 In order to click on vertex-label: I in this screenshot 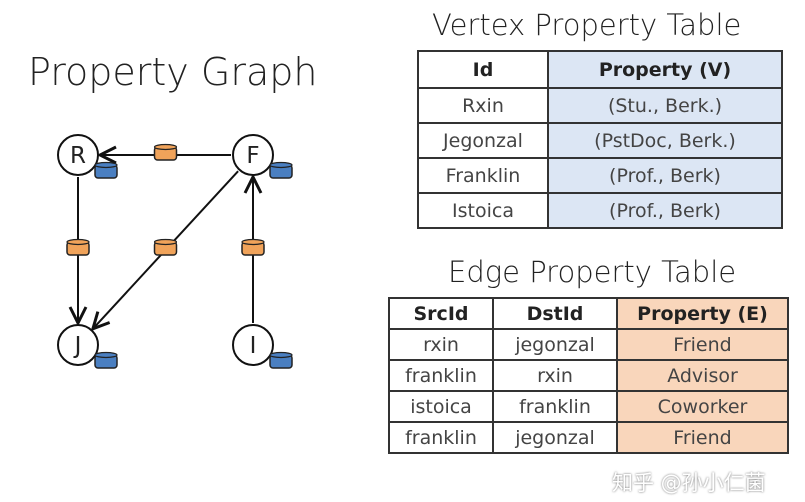, I will do `click(253, 346)`.